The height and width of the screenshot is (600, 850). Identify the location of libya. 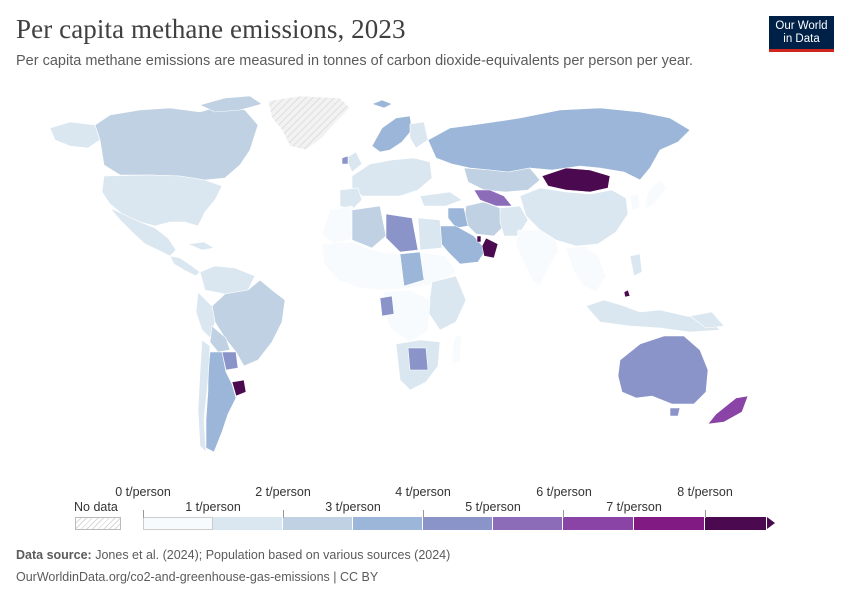
(402, 233).